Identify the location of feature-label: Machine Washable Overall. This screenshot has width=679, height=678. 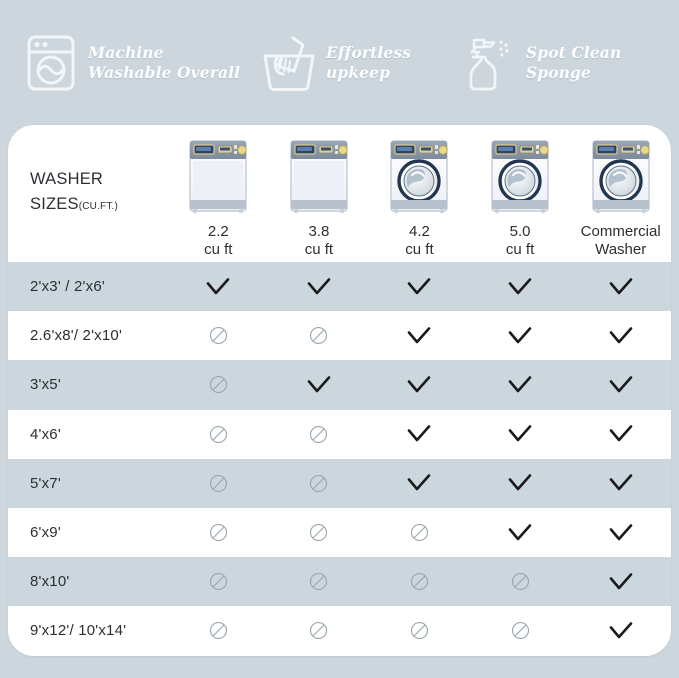
(164, 62).